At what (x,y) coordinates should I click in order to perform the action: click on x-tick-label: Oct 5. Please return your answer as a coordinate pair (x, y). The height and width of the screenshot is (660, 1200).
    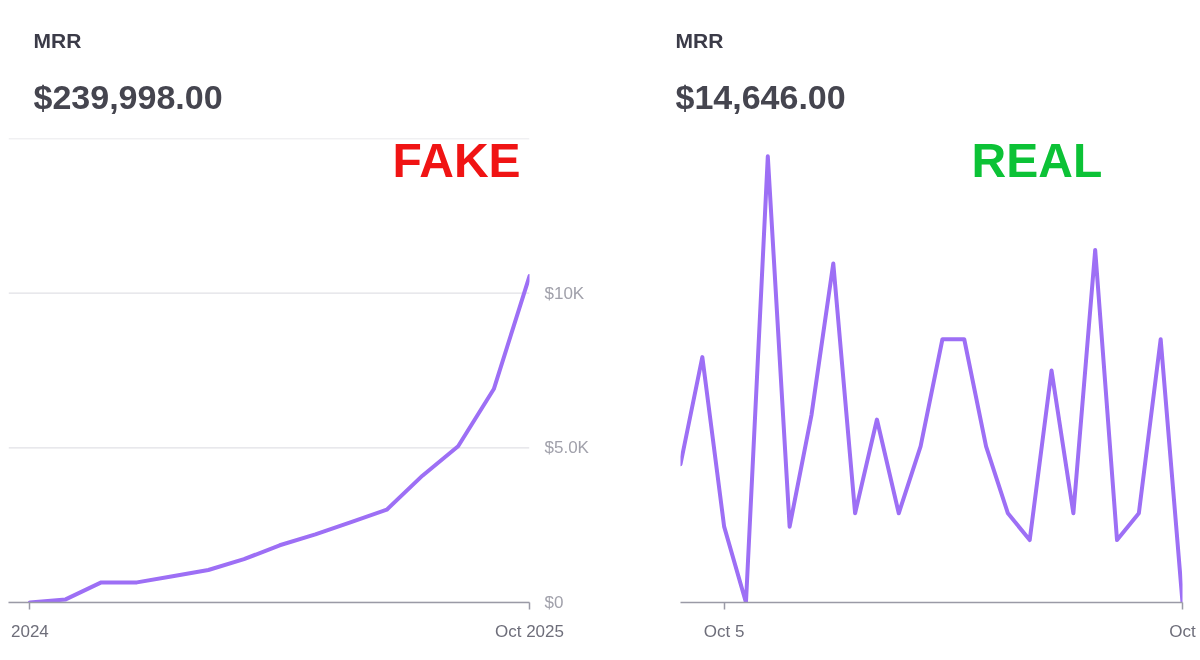
    Looking at the image, I should click on (724, 631).